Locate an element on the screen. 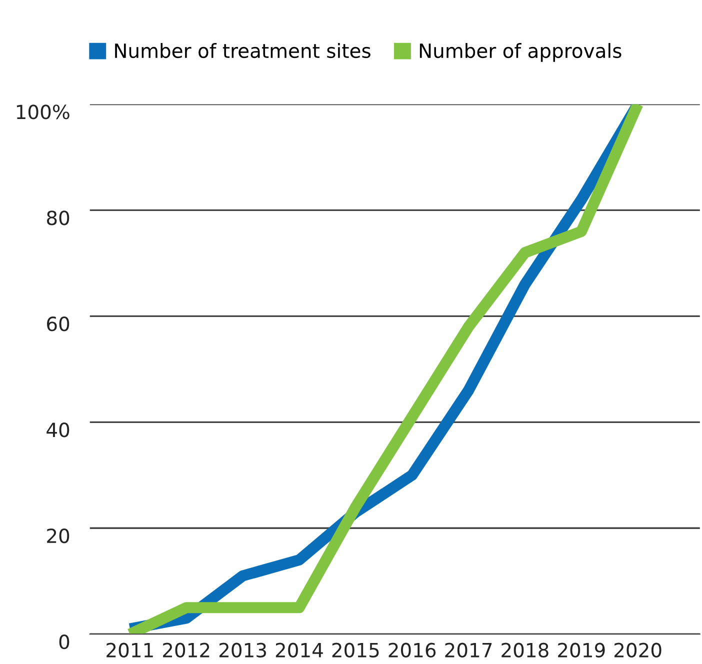  y-tick-label: 100% is located at coordinates (43, 112).